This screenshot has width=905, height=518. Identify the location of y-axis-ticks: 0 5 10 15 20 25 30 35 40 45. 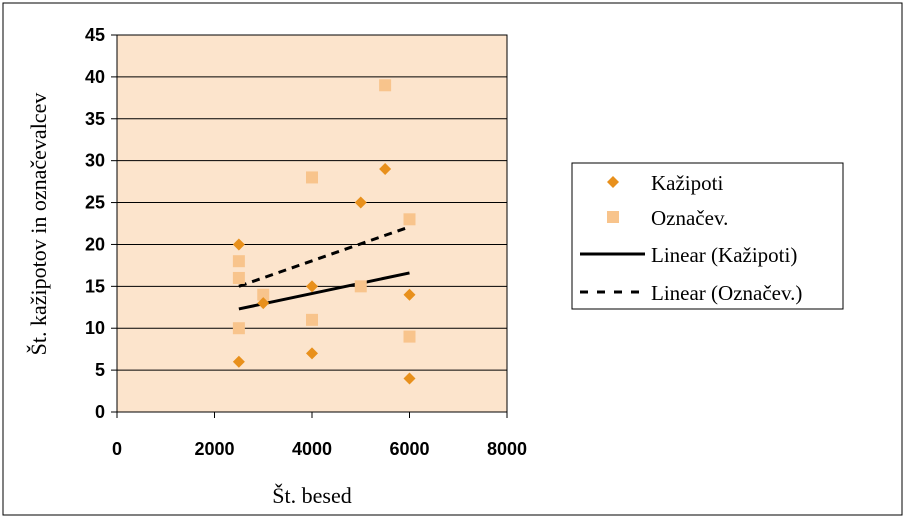
(101, 223).